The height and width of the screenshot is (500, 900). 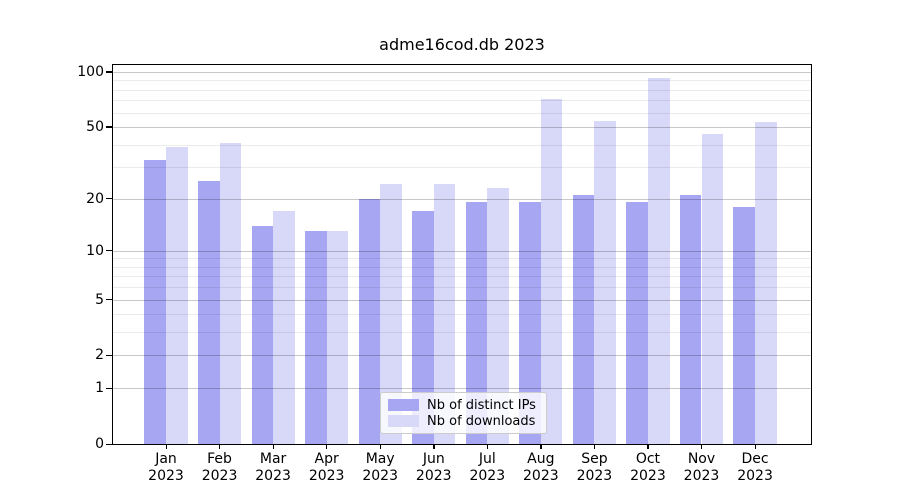 What do you see at coordinates (155, 301) in the screenshot?
I see `bar-nb-of-distinct-ips-jan` at bounding box center [155, 301].